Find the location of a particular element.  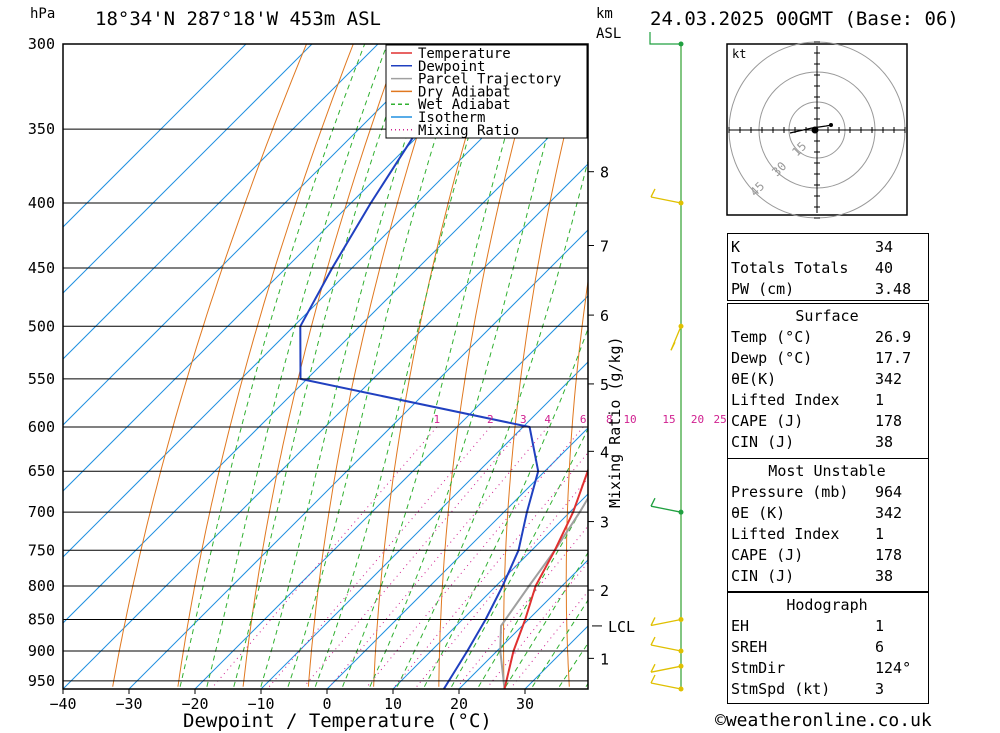

temperature-line is located at coordinates (545, 578).